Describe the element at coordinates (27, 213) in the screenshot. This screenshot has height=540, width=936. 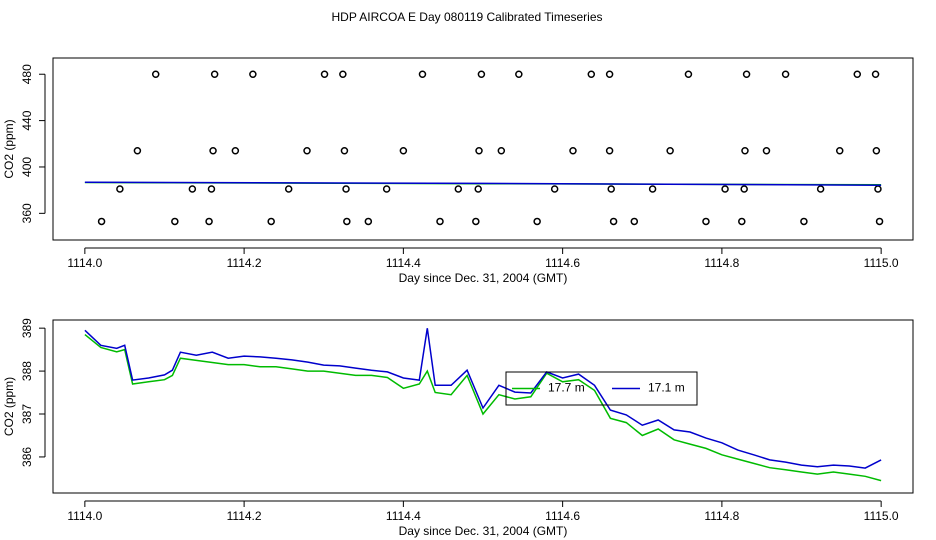
I see `y-tick-label: 360` at that location.